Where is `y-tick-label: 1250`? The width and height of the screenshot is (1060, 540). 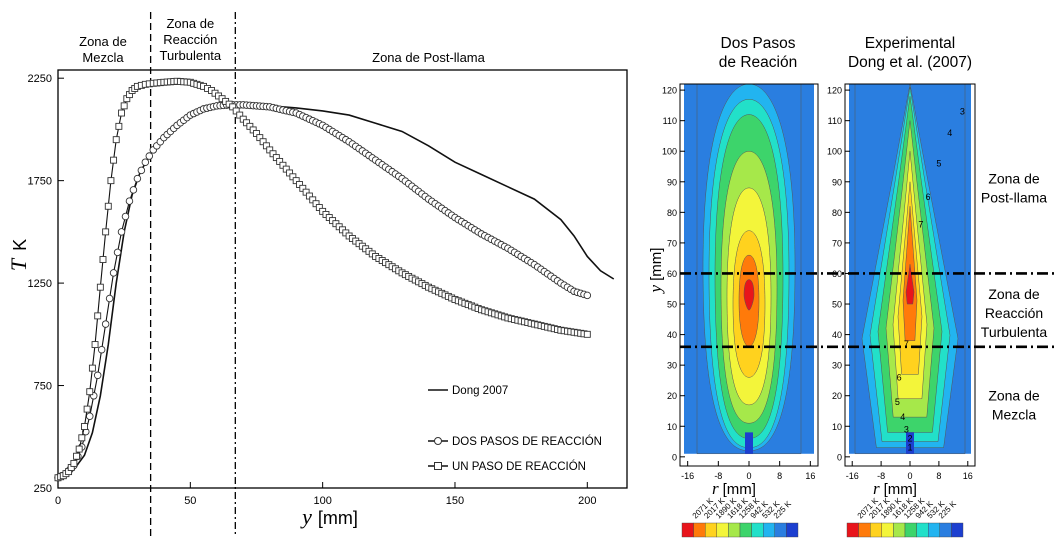
y-tick-label: 1250 is located at coordinates (40, 284).